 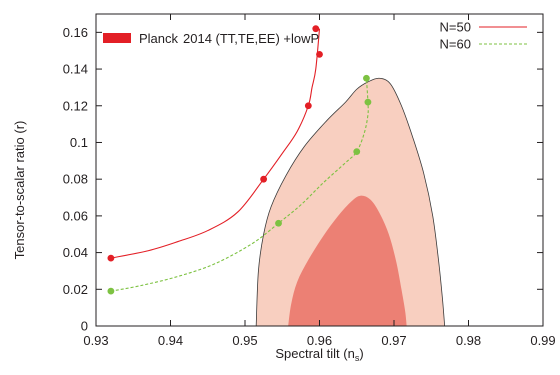 I want to click on y-tick-label: 0.14, so click(x=75, y=69).